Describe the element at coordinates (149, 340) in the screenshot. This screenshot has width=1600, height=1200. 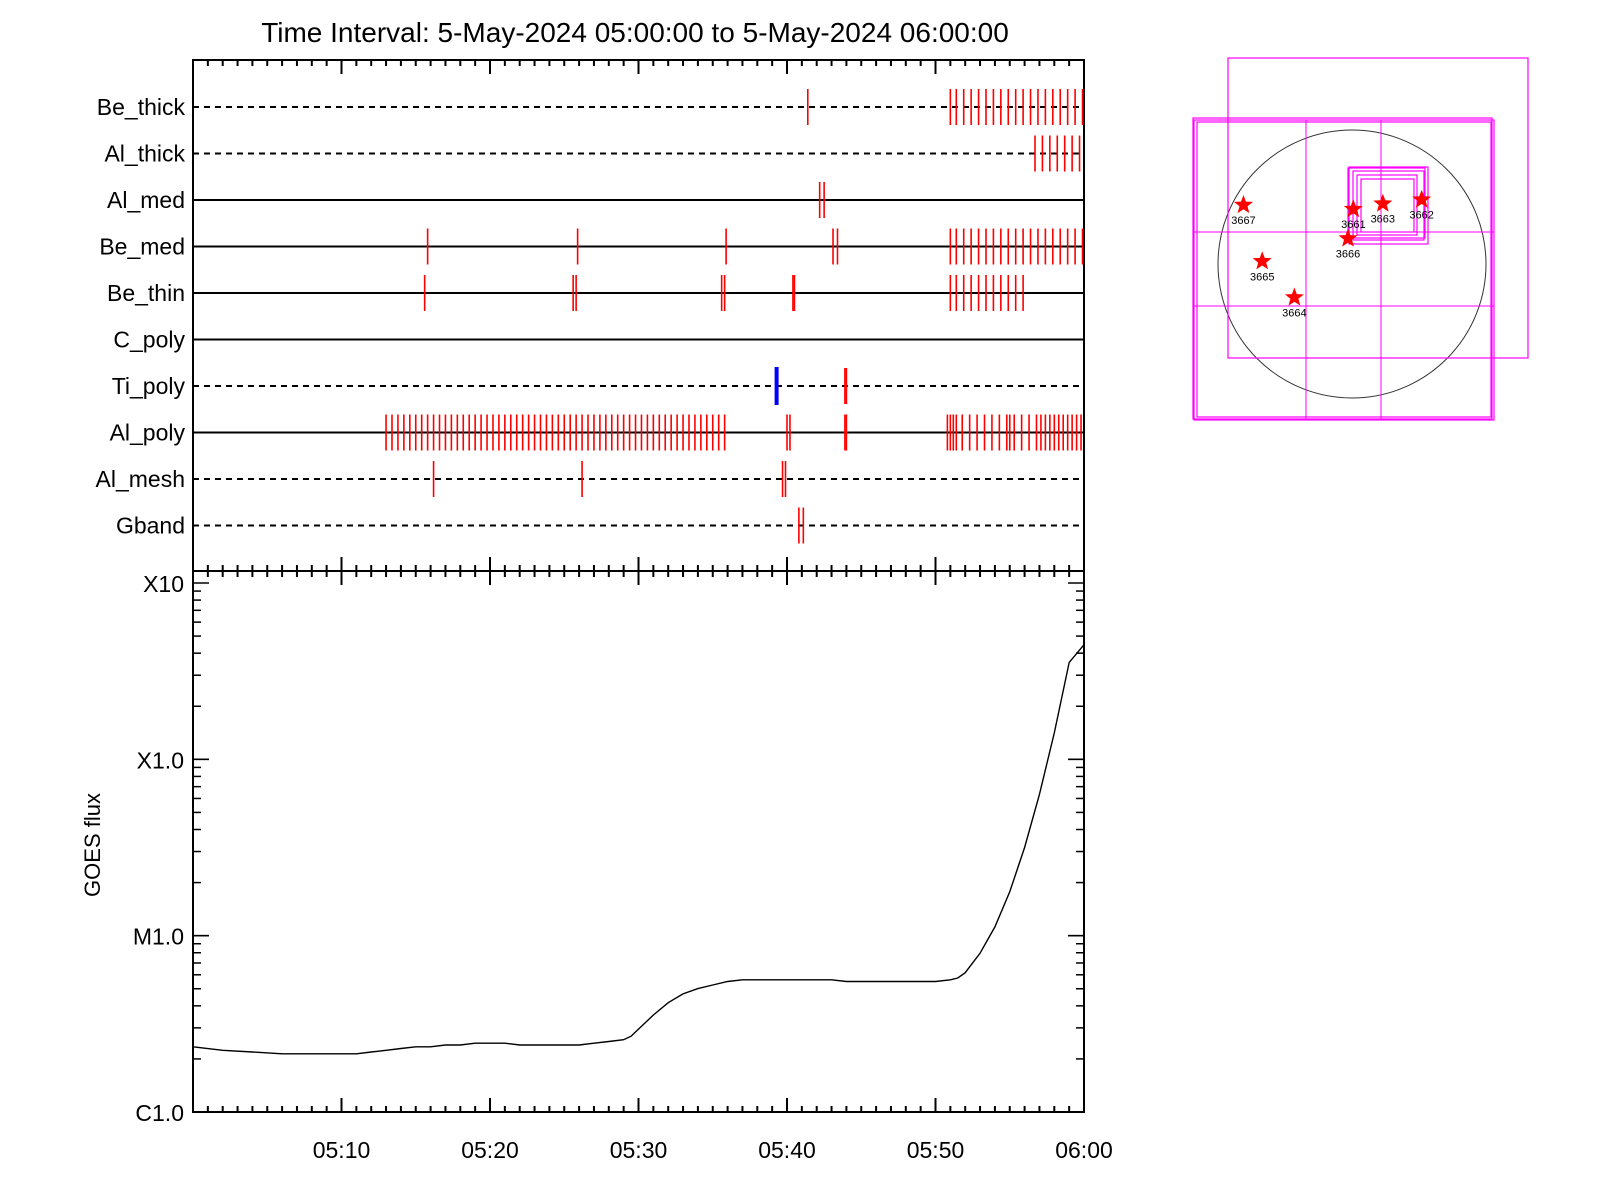
I see `row-label-c-poly: C_poly` at that location.